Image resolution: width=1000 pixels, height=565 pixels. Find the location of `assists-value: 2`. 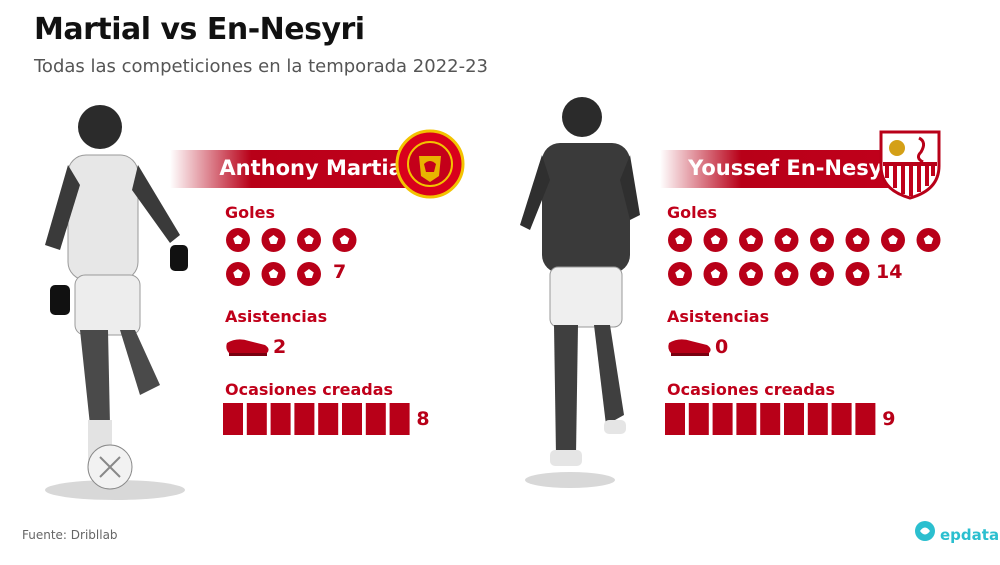

assists-value: 2 is located at coordinates (280, 347).